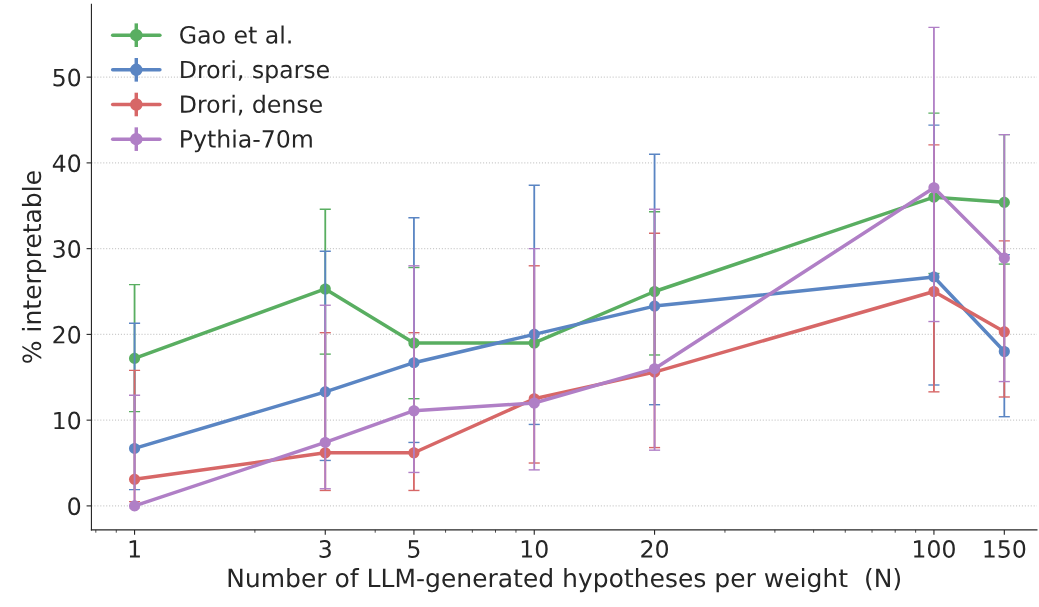 The width and height of the screenshot is (1039, 607). Describe the element at coordinates (66, 163) in the screenshot. I see `y-tick-label: 40` at that location.